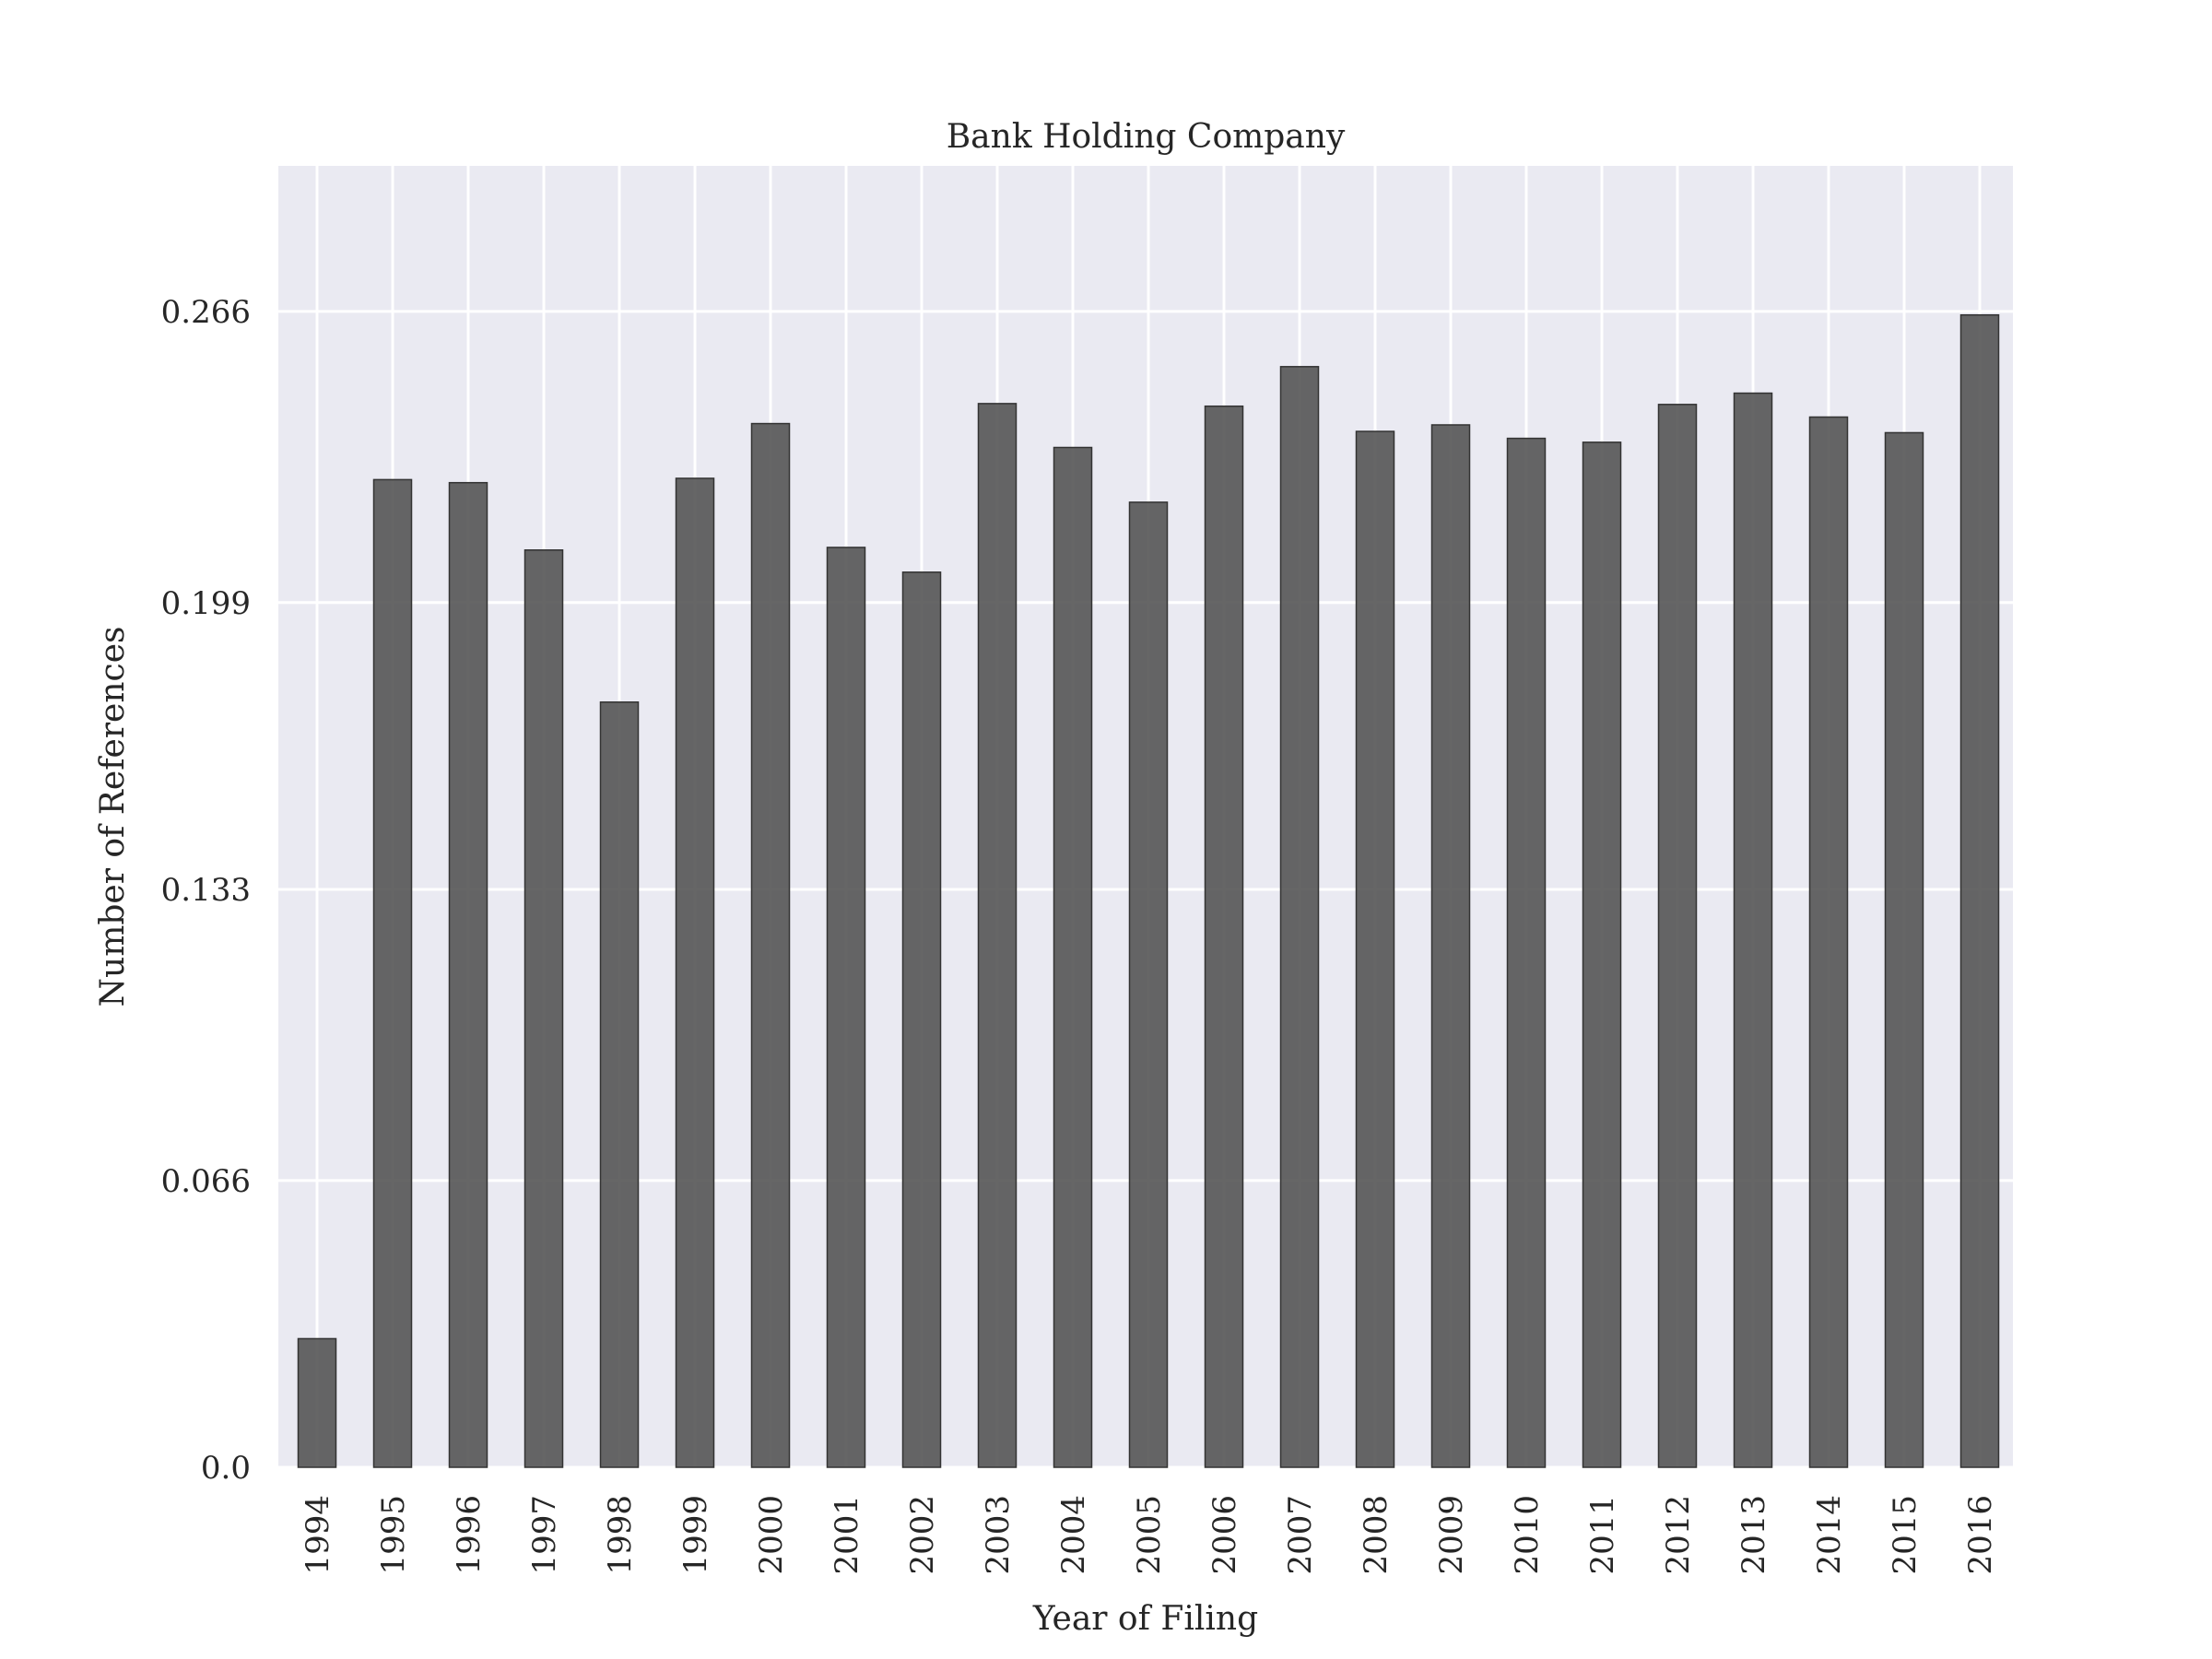 The image size is (2212, 1659). What do you see at coordinates (1224, 1535) in the screenshot?
I see `x-tick-label: 2006` at bounding box center [1224, 1535].